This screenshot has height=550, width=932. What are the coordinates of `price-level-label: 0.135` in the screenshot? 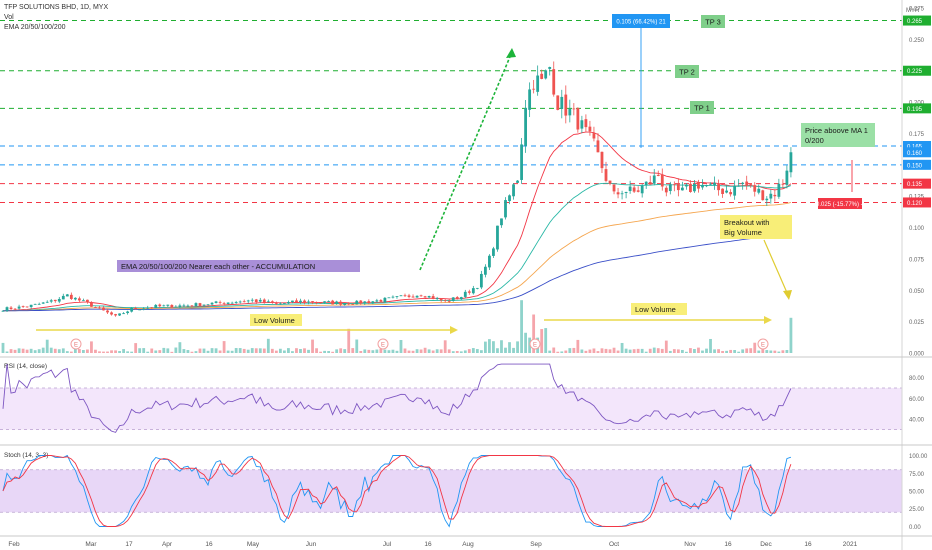 It's located at (915, 185).